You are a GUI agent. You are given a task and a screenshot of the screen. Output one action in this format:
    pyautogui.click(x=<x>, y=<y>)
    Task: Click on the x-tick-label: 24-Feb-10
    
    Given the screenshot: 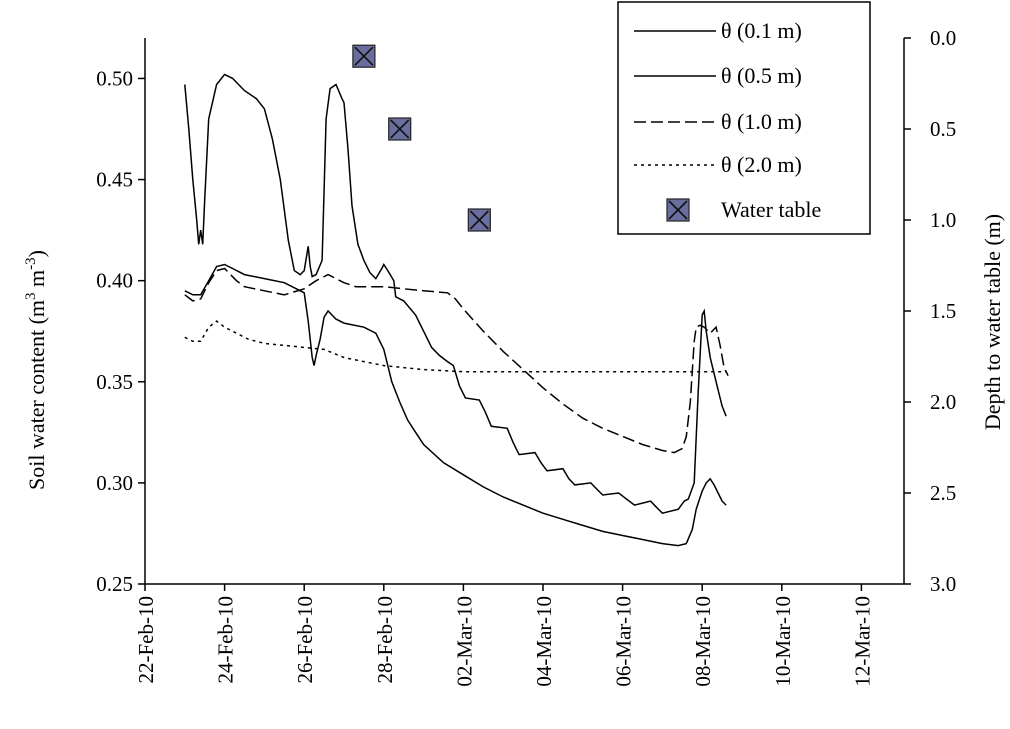 What is the action you would take?
    pyautogui.click(x=226, y=640)
    